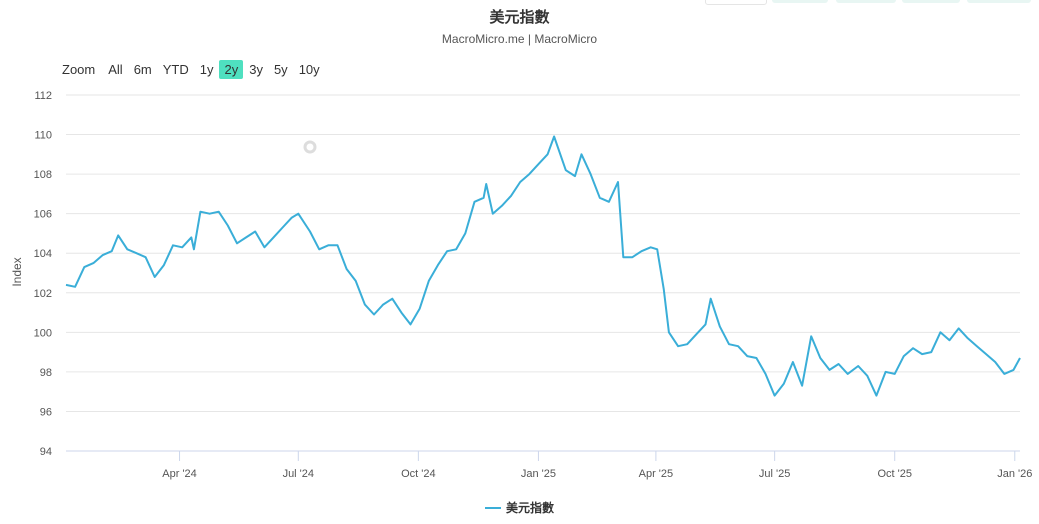  Describe the element at coordinates (43, 136) in the screenshot. I see `y-tick-label: 110` at that location.